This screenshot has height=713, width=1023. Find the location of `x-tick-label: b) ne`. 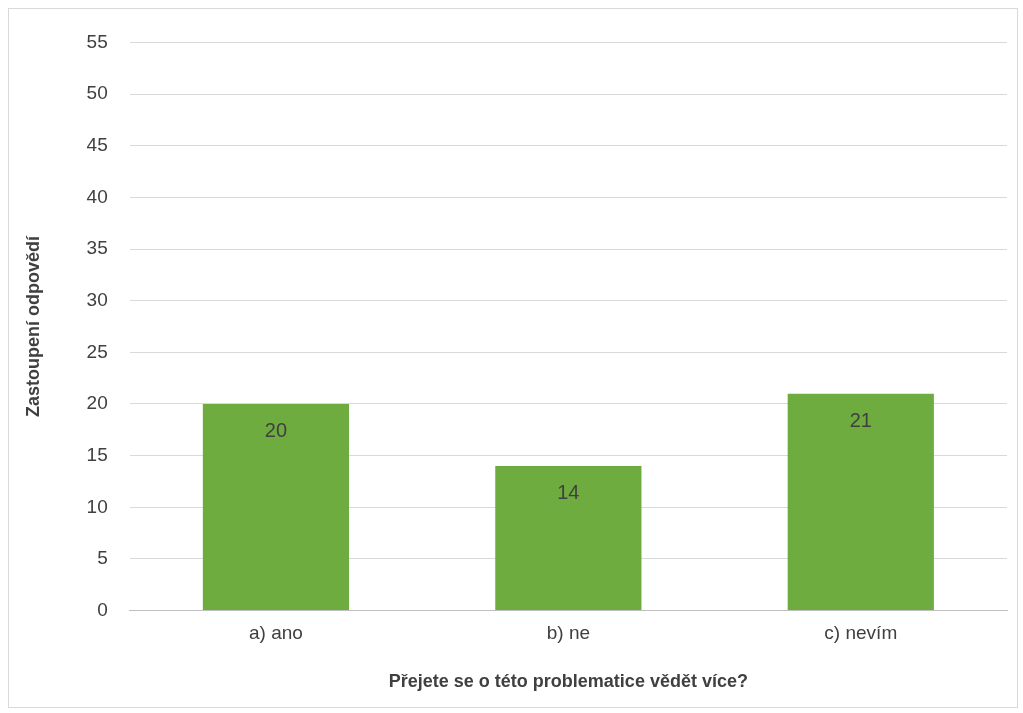

x-tick-label: b) ne is located at coordinates (568, 633).